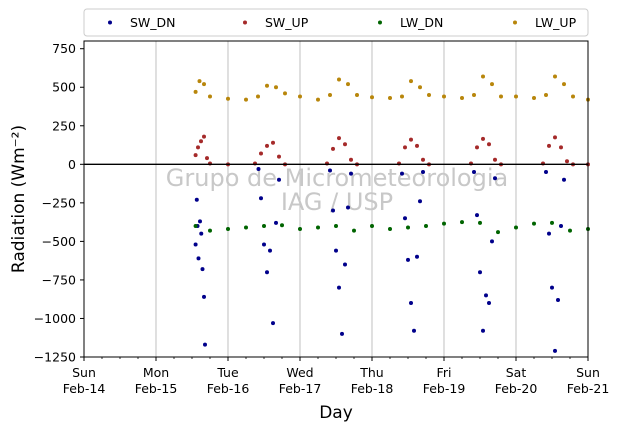 The image size is (622, 435). I want to click on series-LW_UP, so click(391, 88).